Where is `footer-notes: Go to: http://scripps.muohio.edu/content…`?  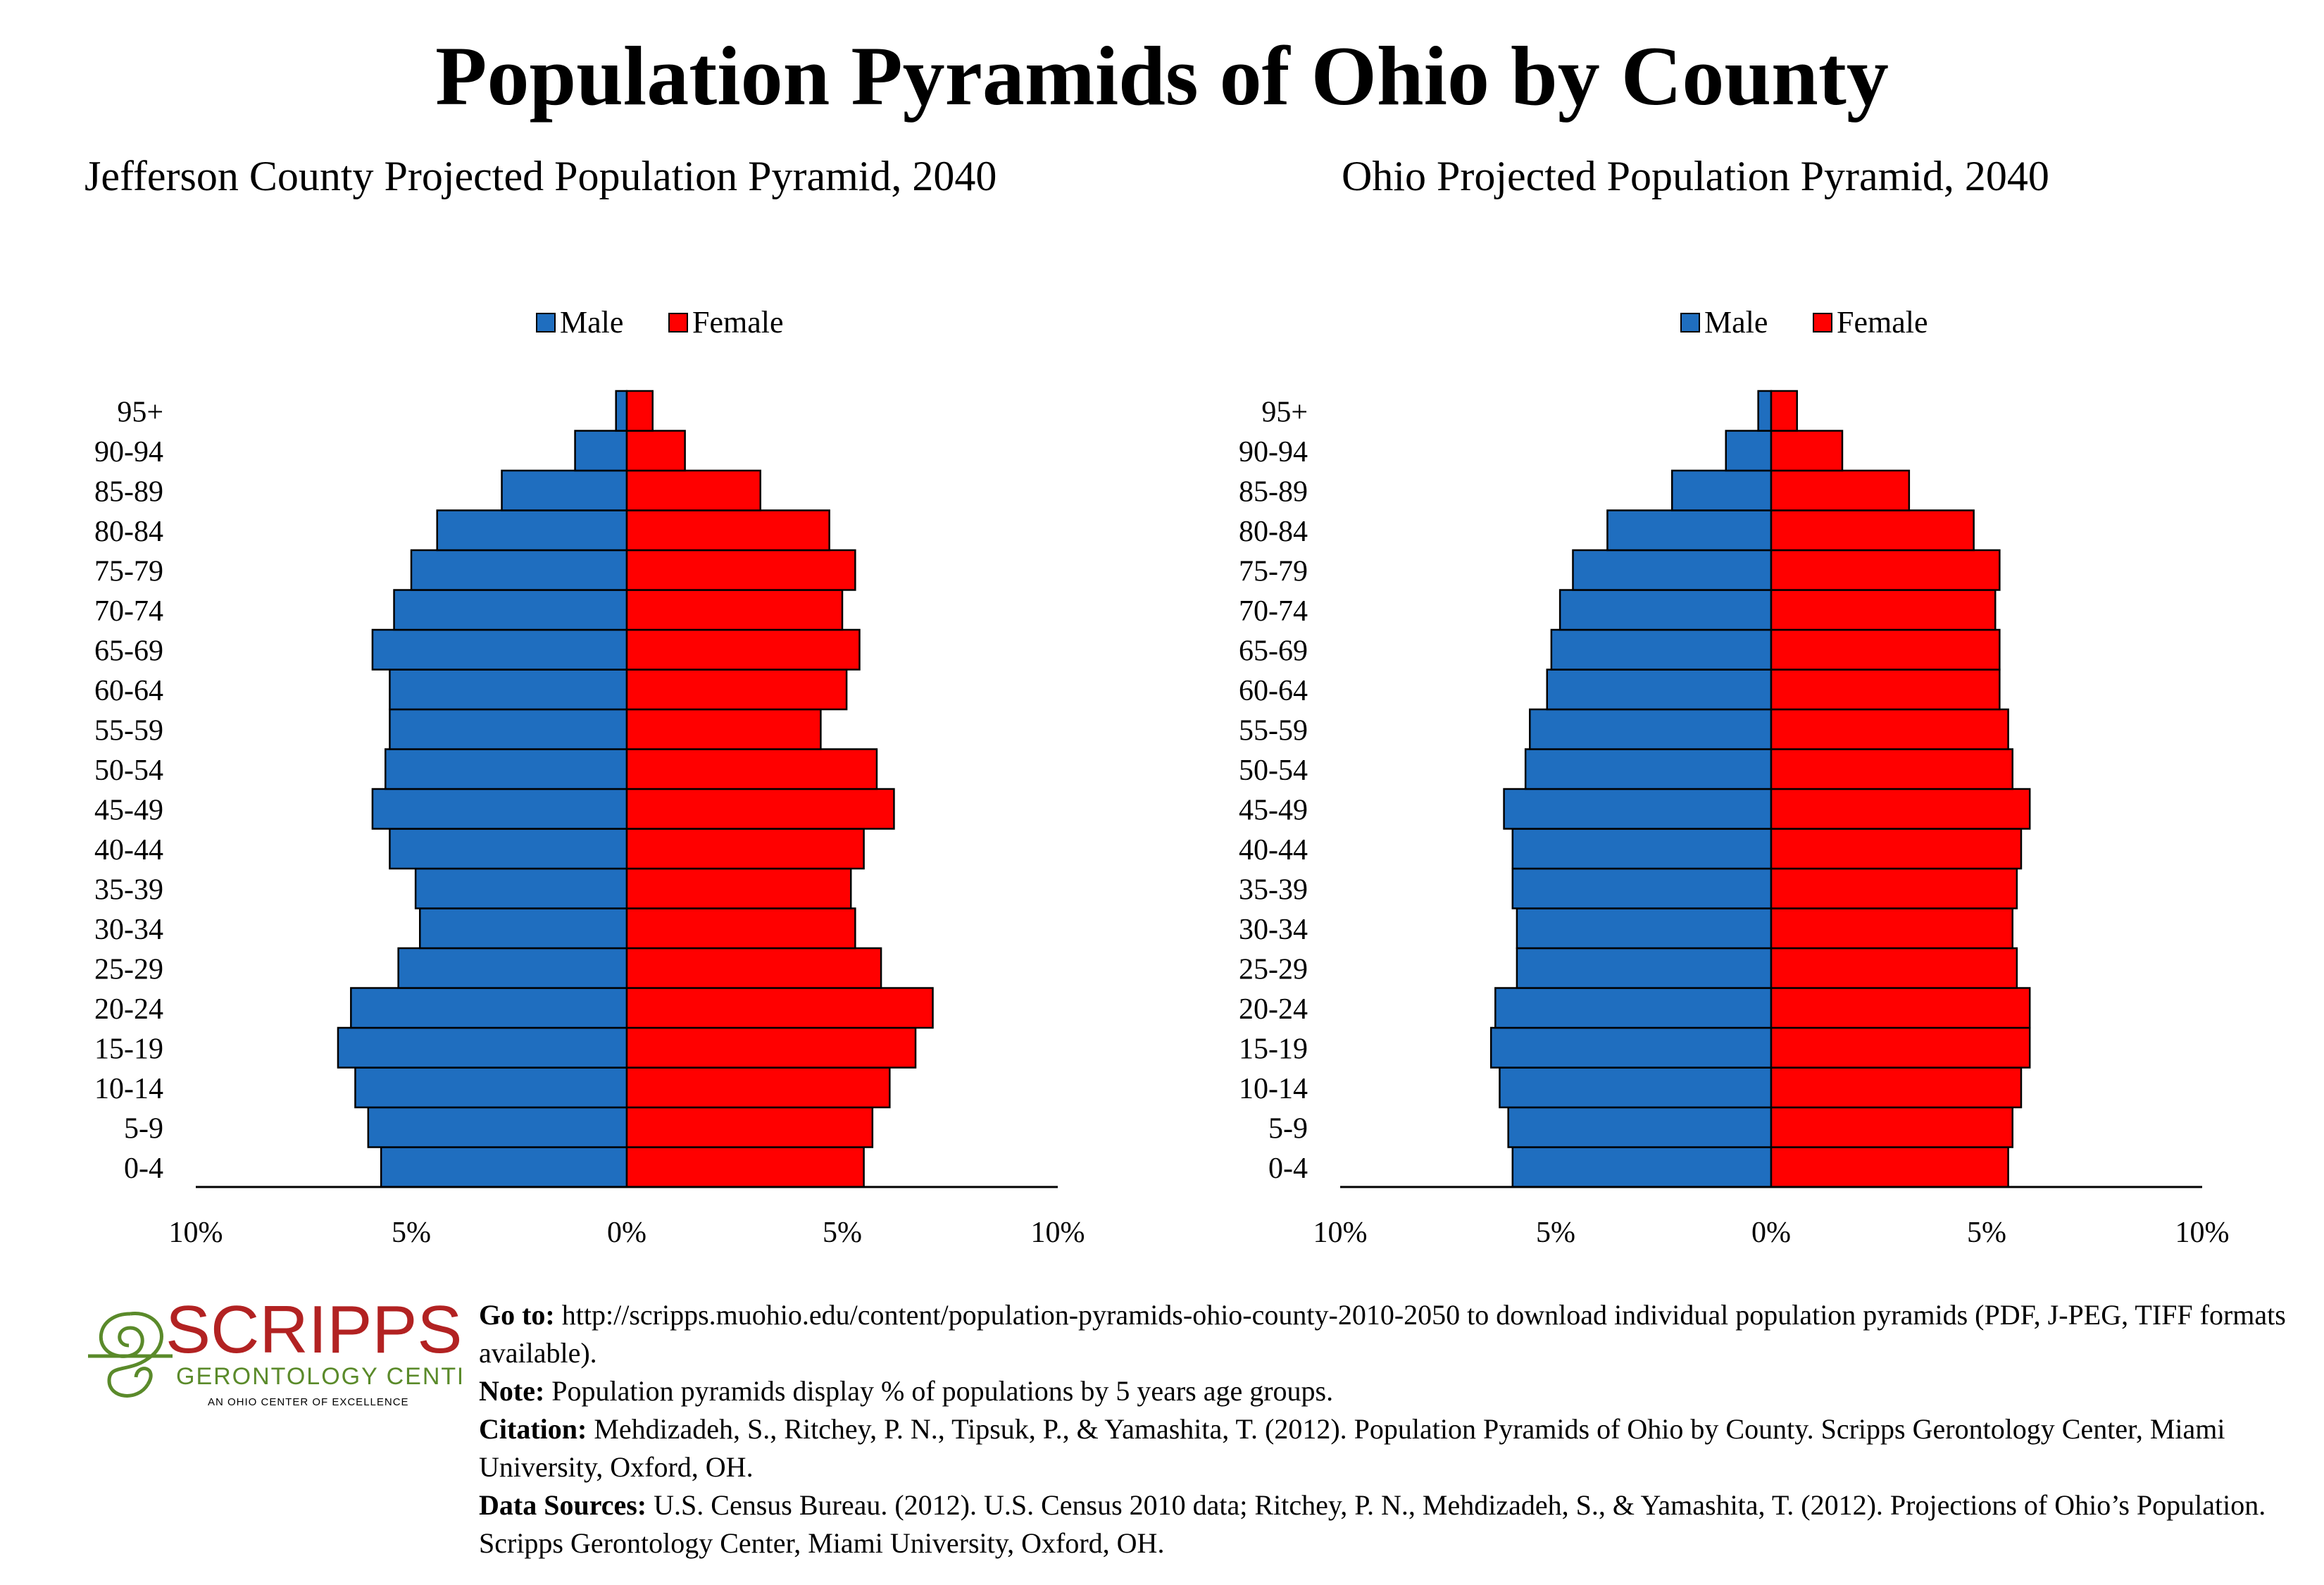 footer-notes: Go to: http://scripps.muohio.edu/content… is located at coordinates (1394, 1429).